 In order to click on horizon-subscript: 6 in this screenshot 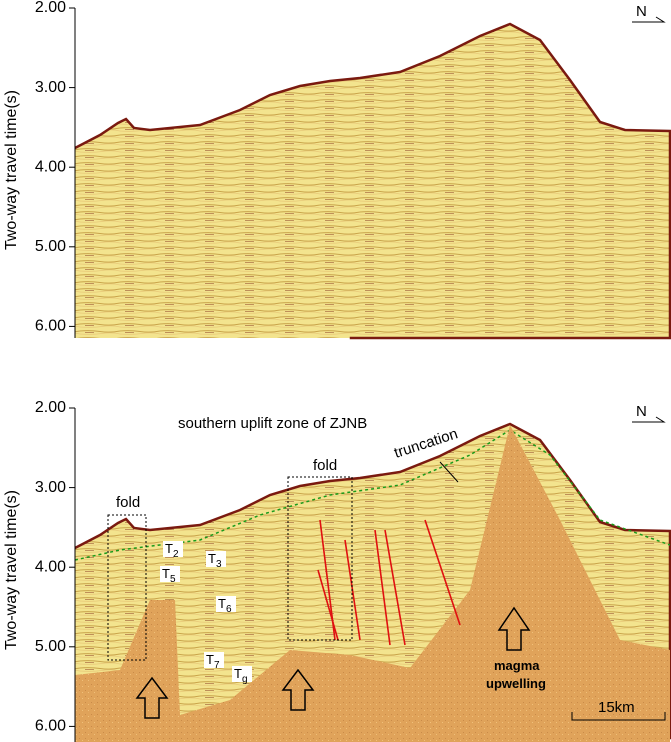, I will do `click(229, 609)`.